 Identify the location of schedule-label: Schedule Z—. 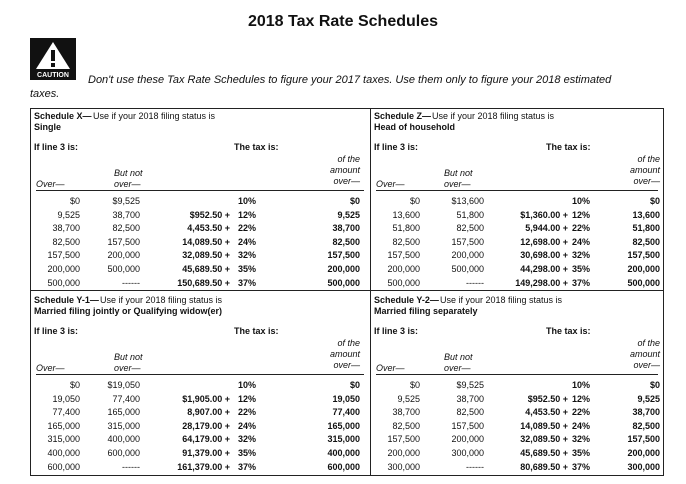
(403, 116).